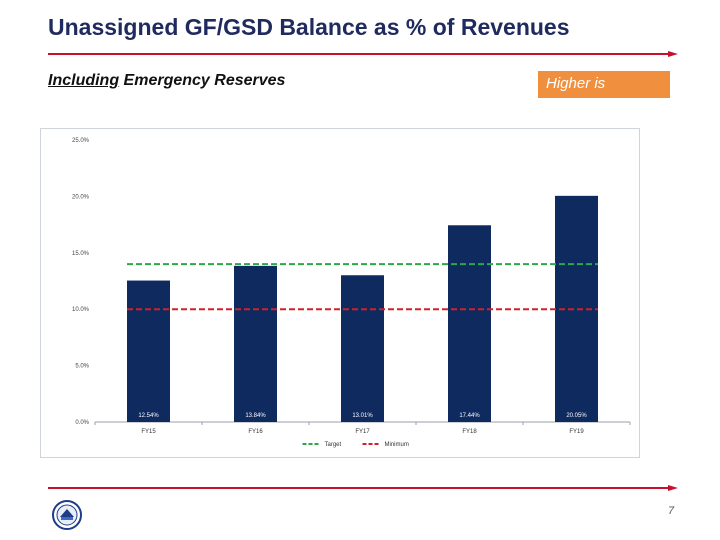 This screenshot has height=540, width=720. Describe the element at coordinates (255, 432) in the screenshot. I see `x-tick-label: FY16` at that location.